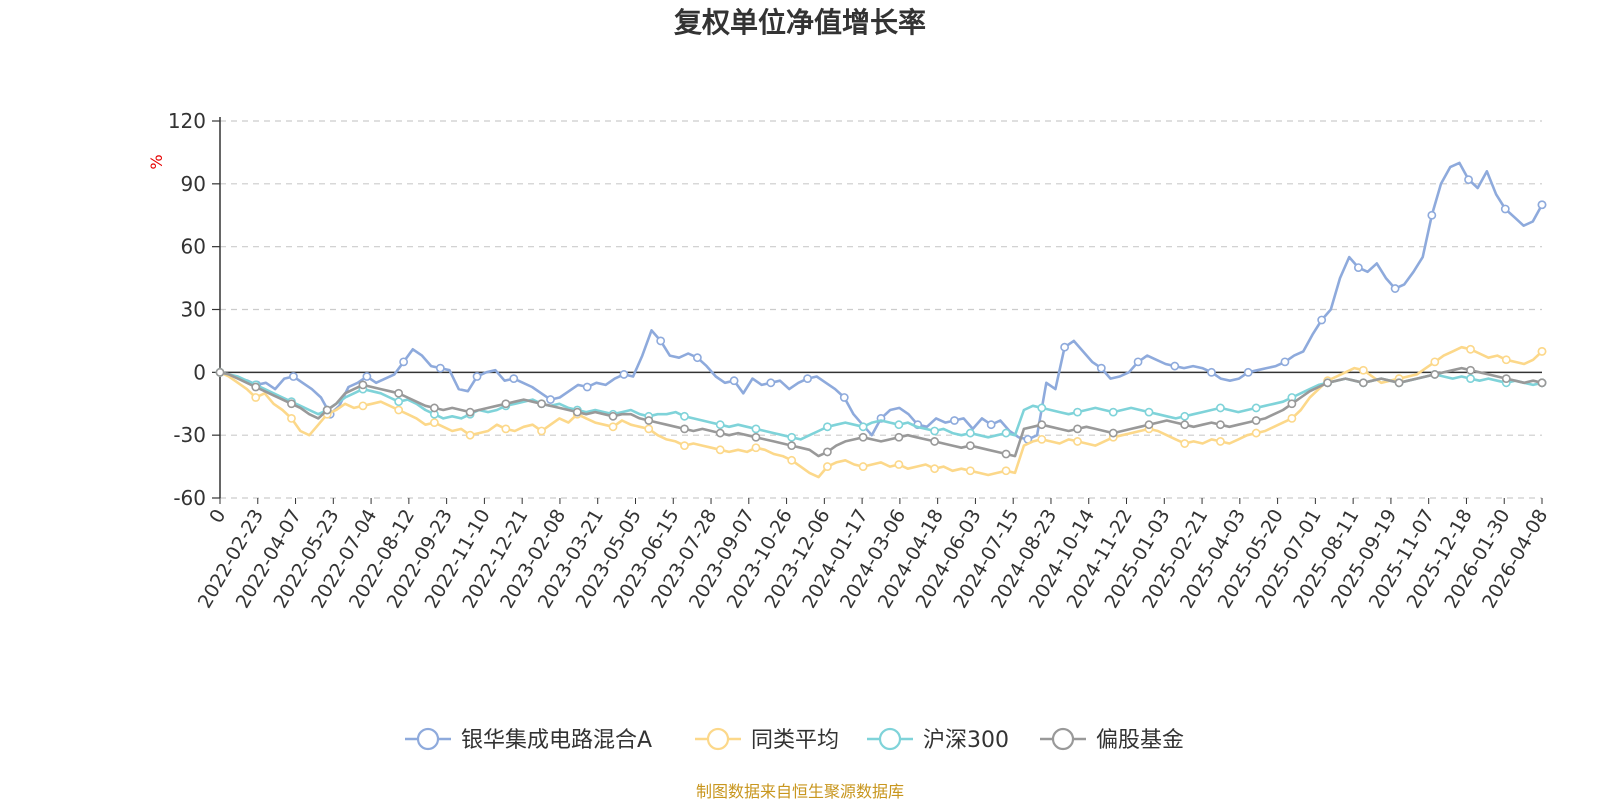 The height and width of the screenshot is (804, 1600). Describe the element at coordinates (199, 372) in the screenshot. I see `y-tick-label: 0` at that location.